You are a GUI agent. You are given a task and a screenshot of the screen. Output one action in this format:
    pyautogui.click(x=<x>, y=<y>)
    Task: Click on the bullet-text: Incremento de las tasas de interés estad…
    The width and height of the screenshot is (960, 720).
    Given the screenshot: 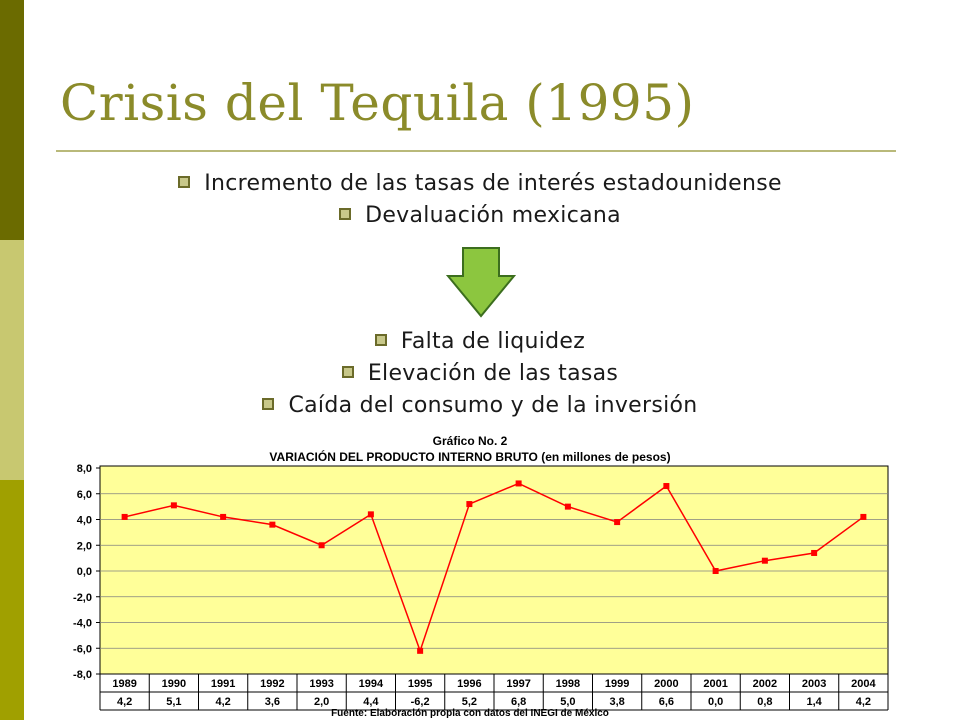 What is the action you would take?
    pyautogui.click(x=493, y=183)
    